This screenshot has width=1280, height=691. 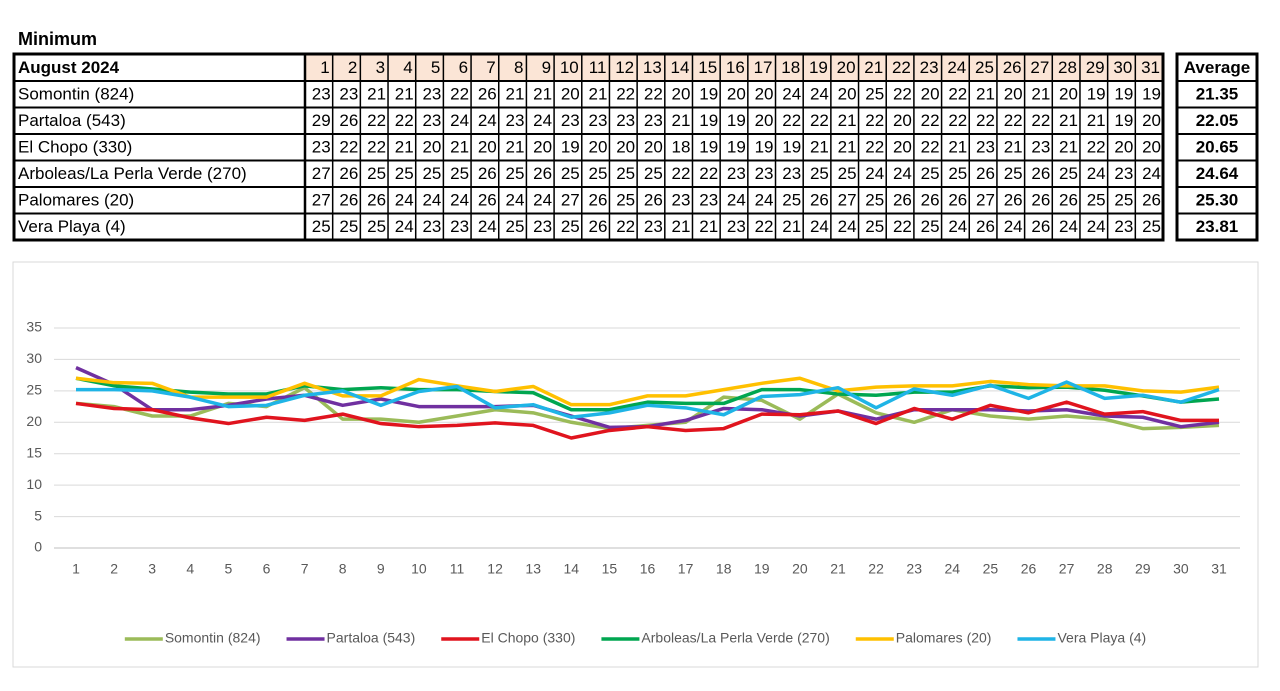 What do you see at coordinates (647, 394) in the screenshot?
I see `series-line` at bounding box center [647, 394].